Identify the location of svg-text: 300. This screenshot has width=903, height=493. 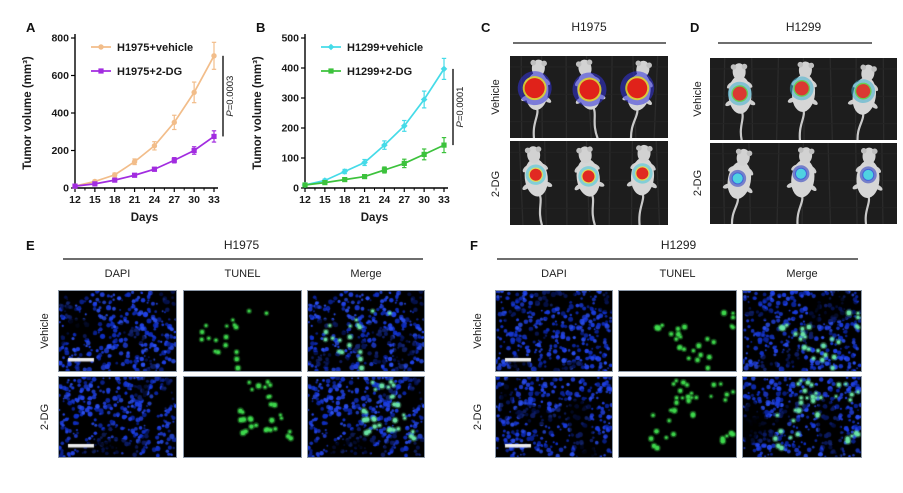
(290, 99).